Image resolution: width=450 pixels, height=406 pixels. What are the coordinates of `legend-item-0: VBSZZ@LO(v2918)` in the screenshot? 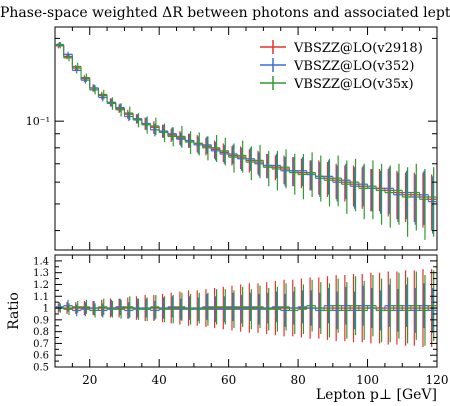 It's located at (341, 48).